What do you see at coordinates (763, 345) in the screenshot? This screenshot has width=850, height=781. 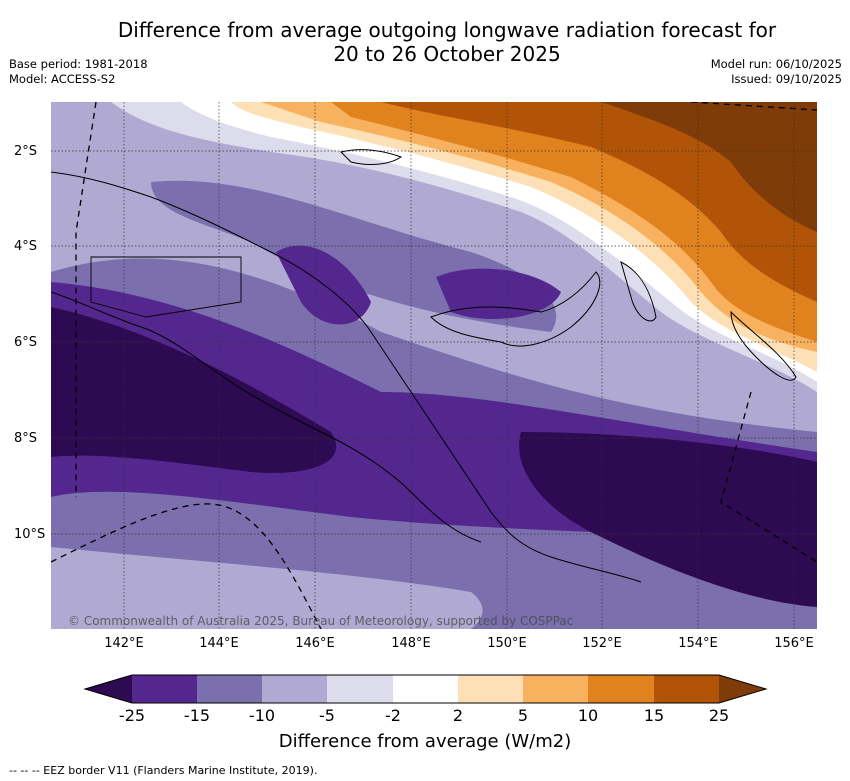 I see `bougainville-outline` at bounding box center [763, 345].